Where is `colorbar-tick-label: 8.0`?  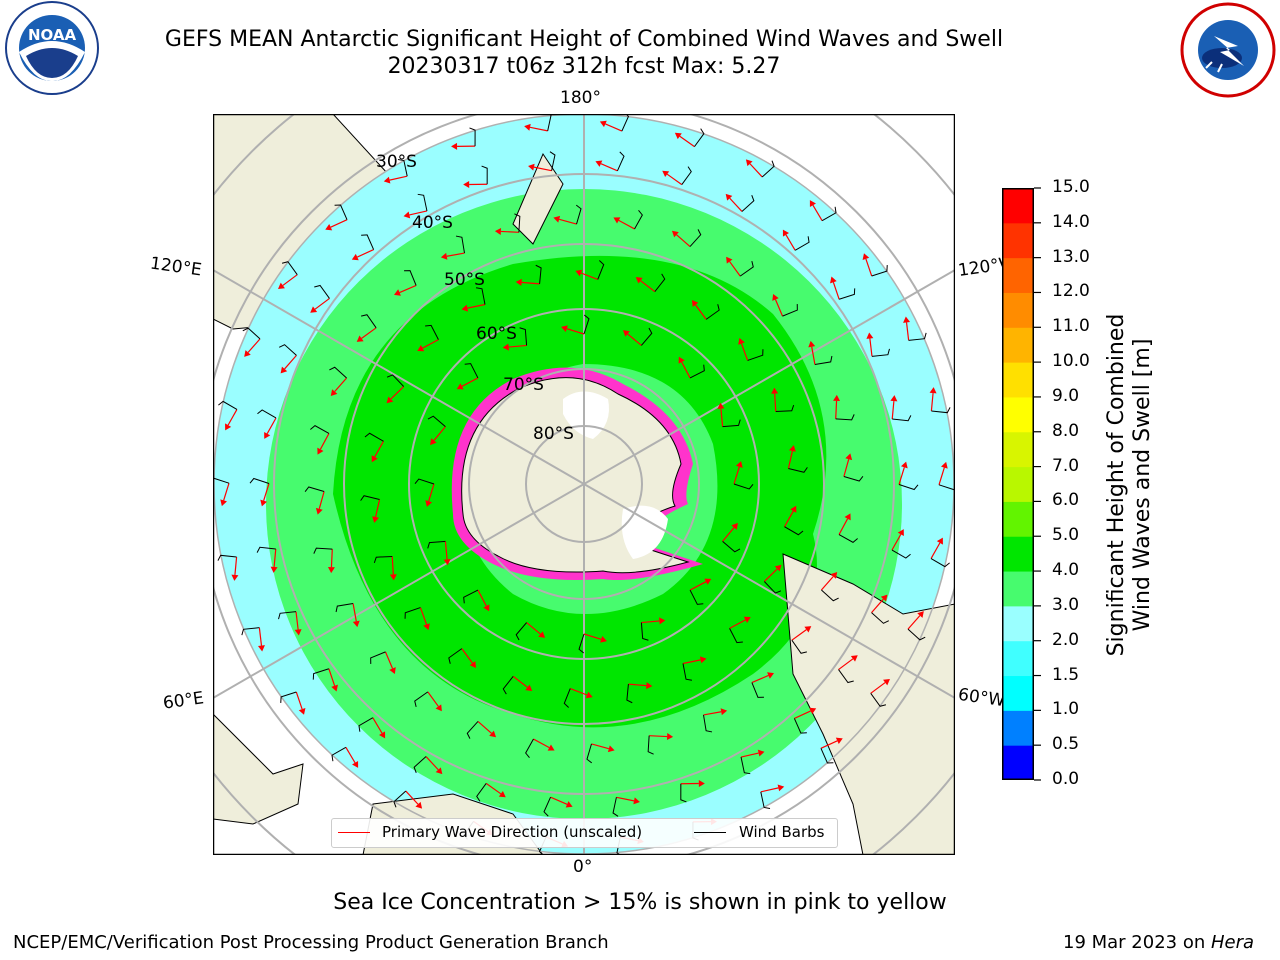 colorbar-tick-label: 8.0 is located at coordinates (1066, 430).